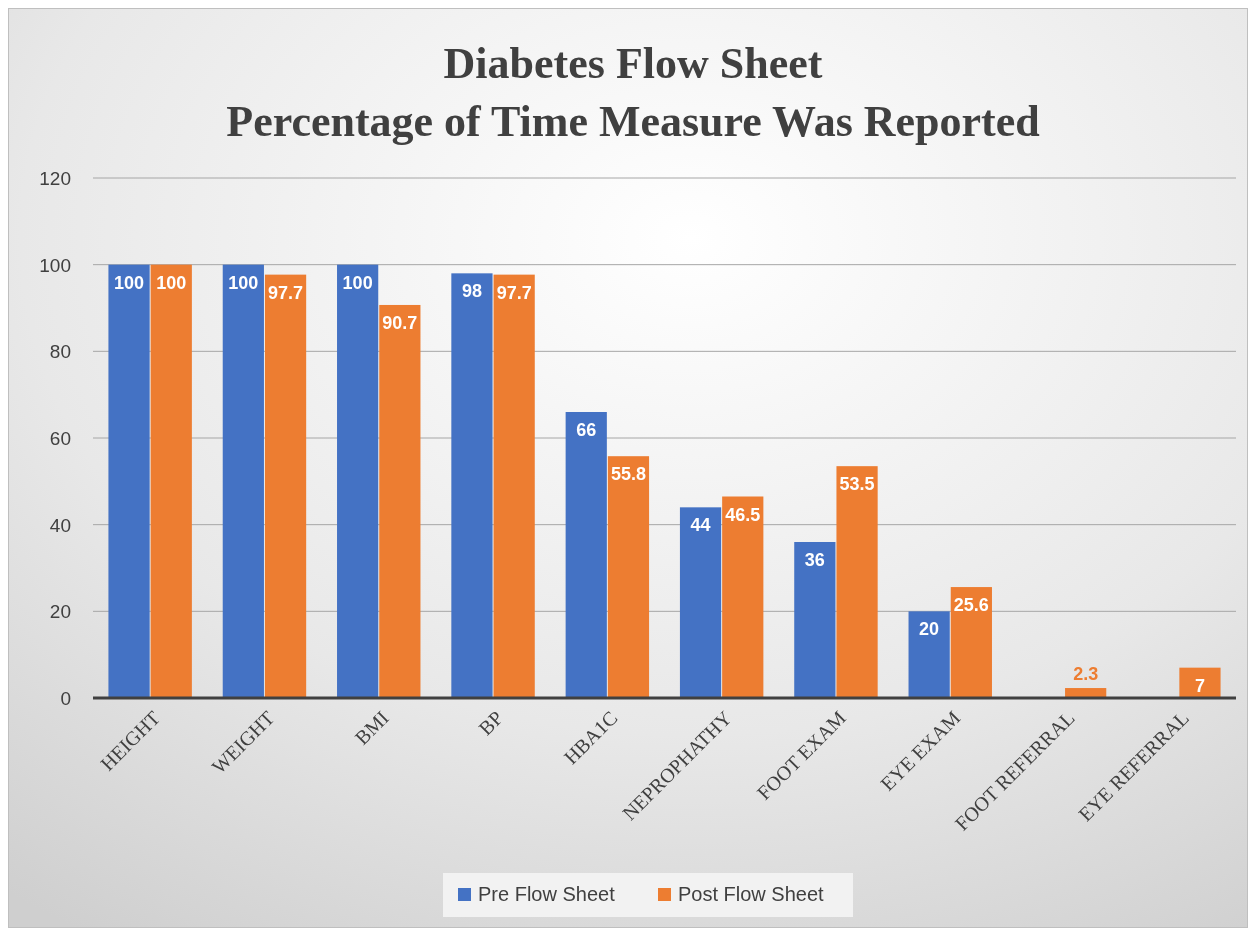 This screenshot has width=1254, height=934. I want to click on data-label: 25.6, so click(971, 605).